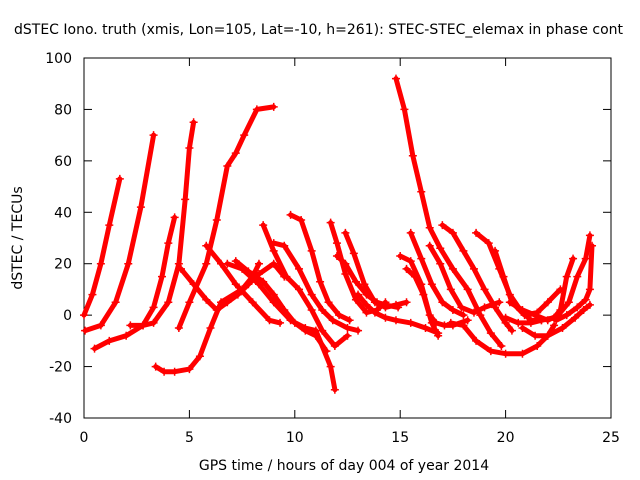 This screenshot has height=480, width=640. Describe the element at coordinates (58, 59) in the screenshot. I see `y-tick-label: 100` at that location.